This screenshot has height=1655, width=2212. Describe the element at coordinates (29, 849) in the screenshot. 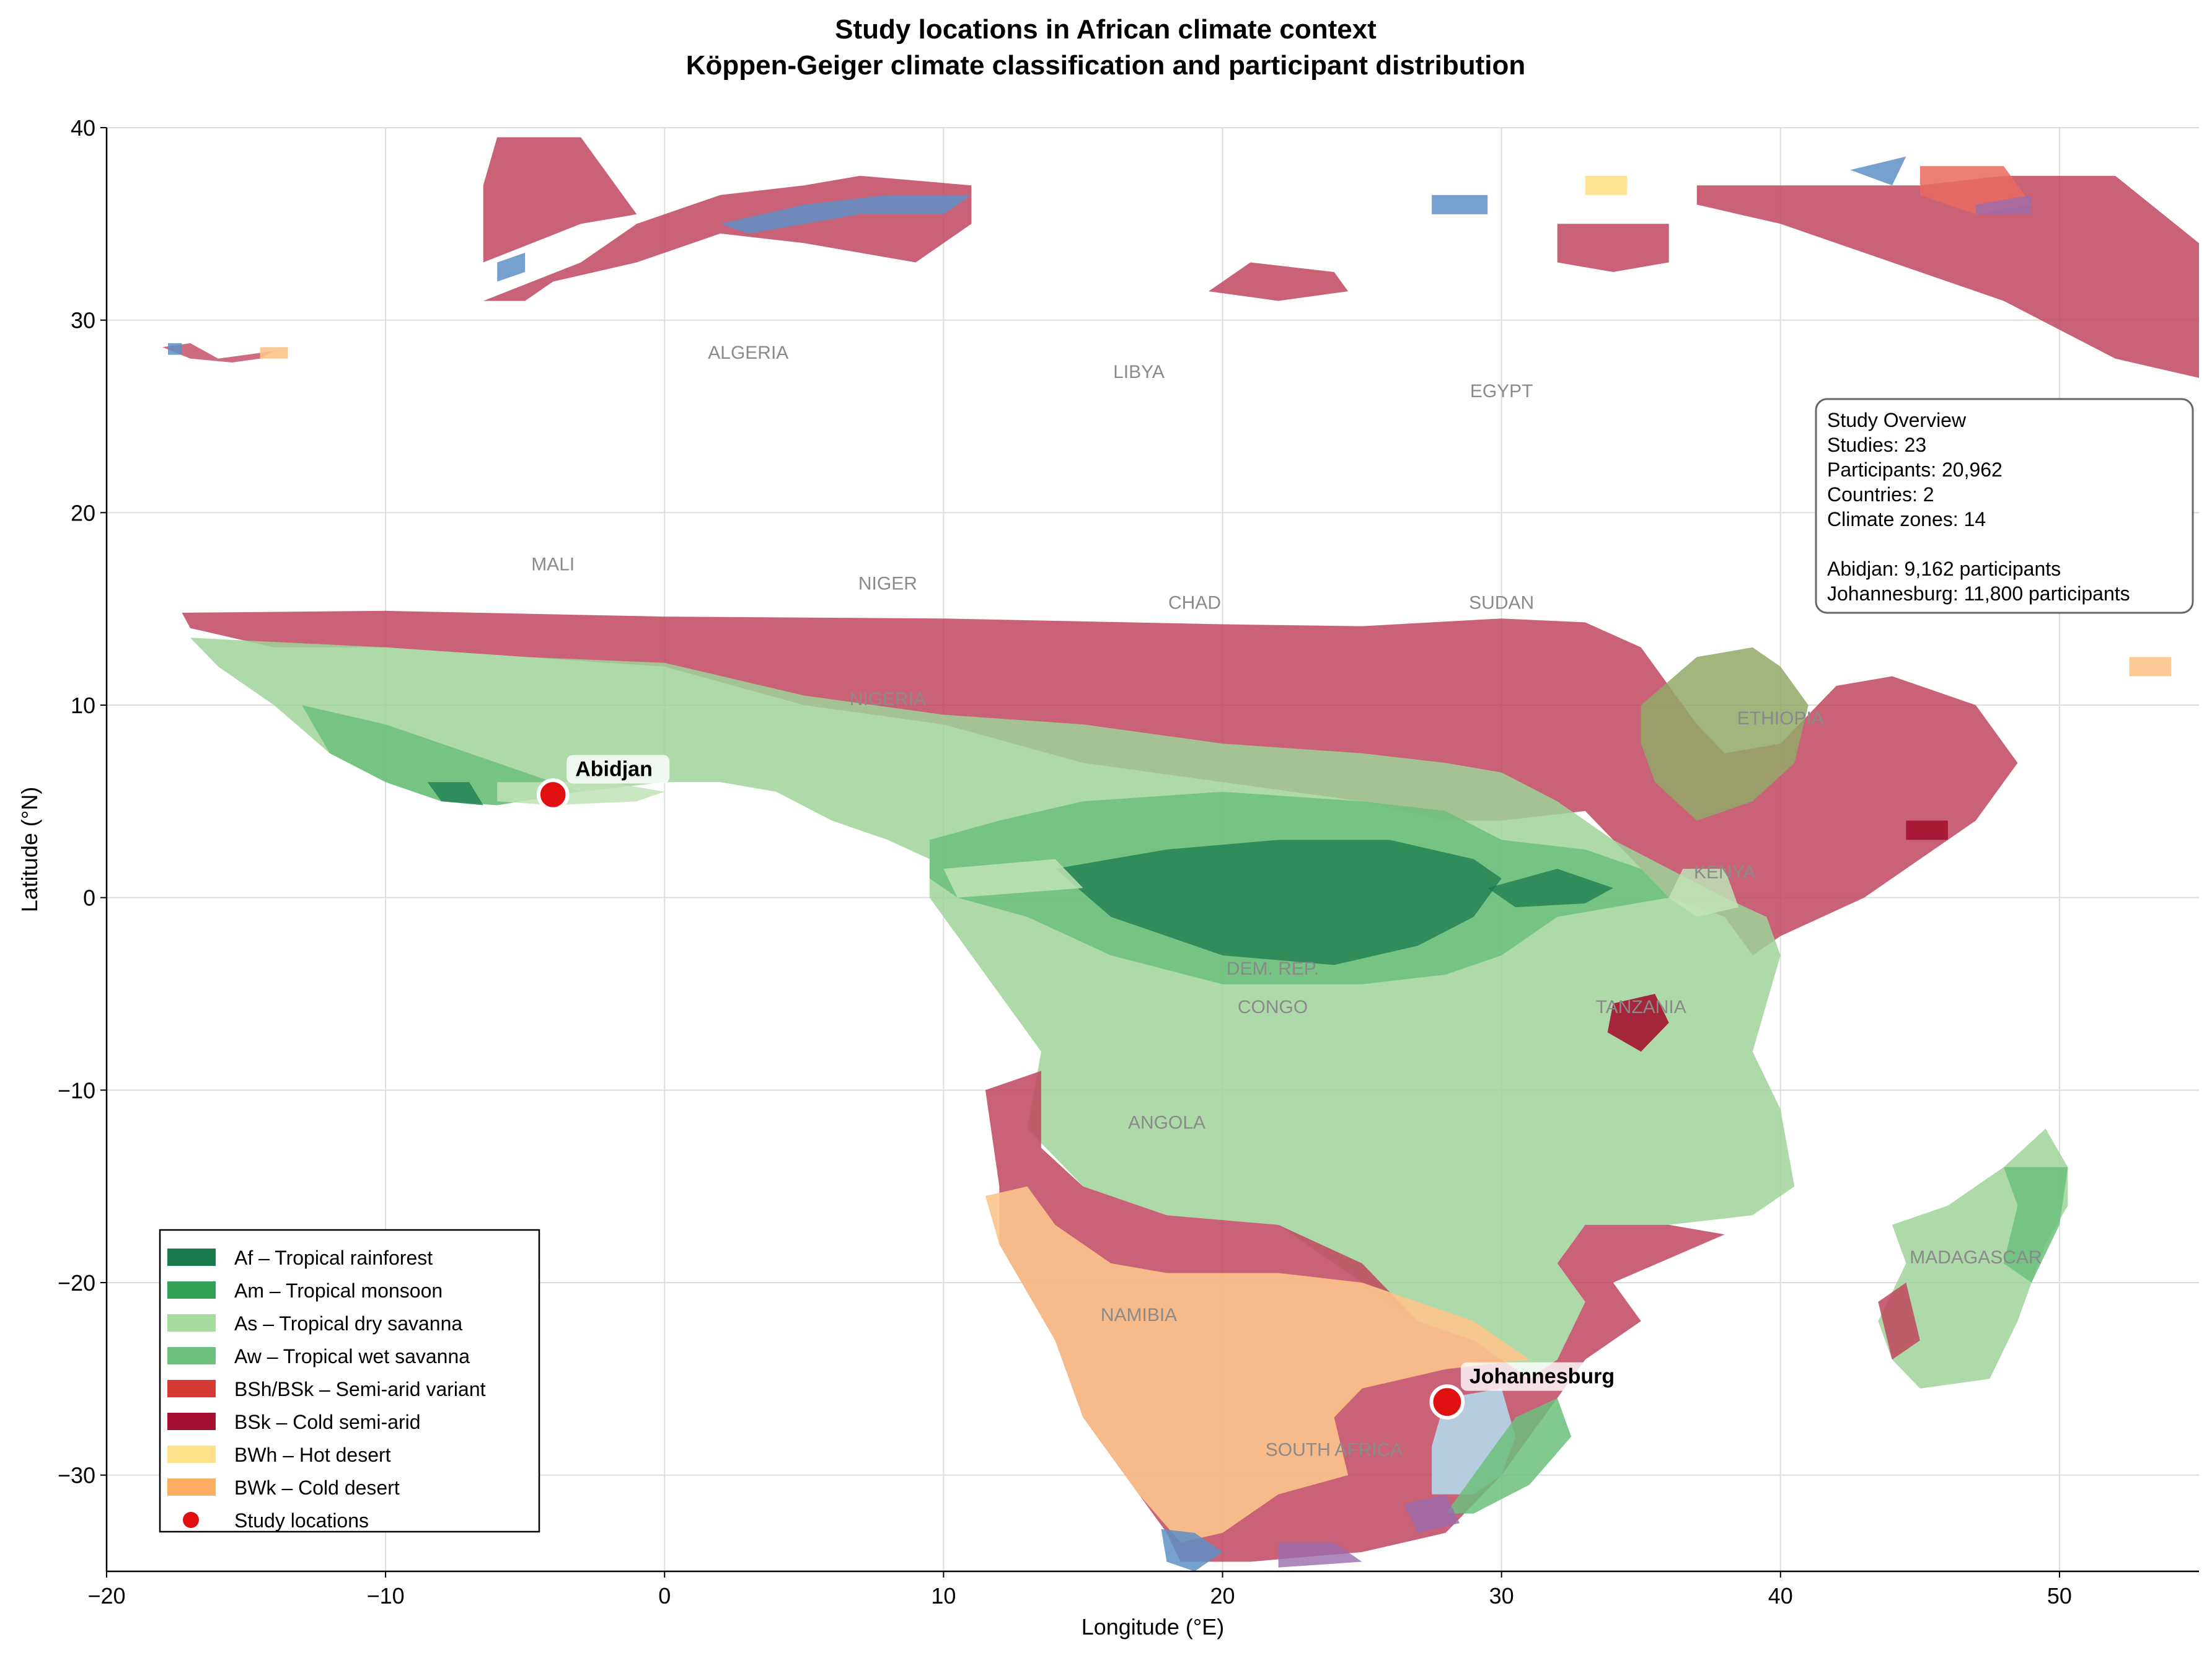

I see `y-axis-label: Latitude (°N)` at that location.